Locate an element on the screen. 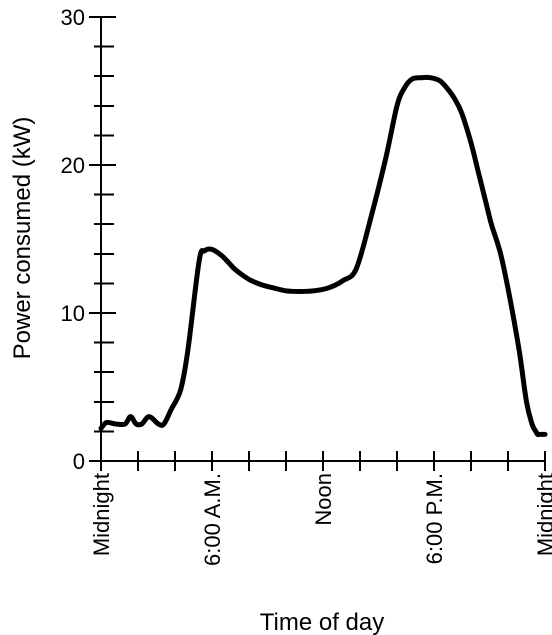 This screenshot has height=635, width=552. y-tick-labels: 0 10 20 30 is located at coordinates (73, 239).